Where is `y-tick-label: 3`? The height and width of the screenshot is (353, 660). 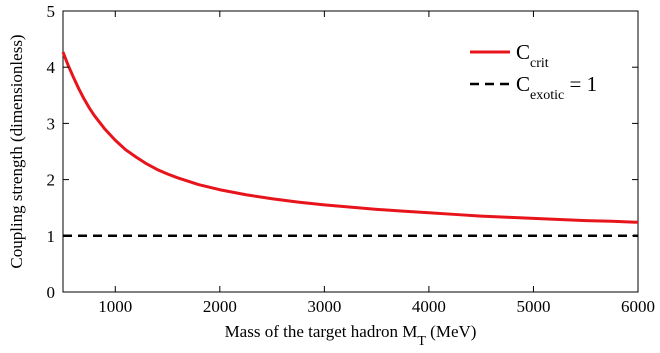 y-tick-label: 3 is located at coordinates (51, 123).